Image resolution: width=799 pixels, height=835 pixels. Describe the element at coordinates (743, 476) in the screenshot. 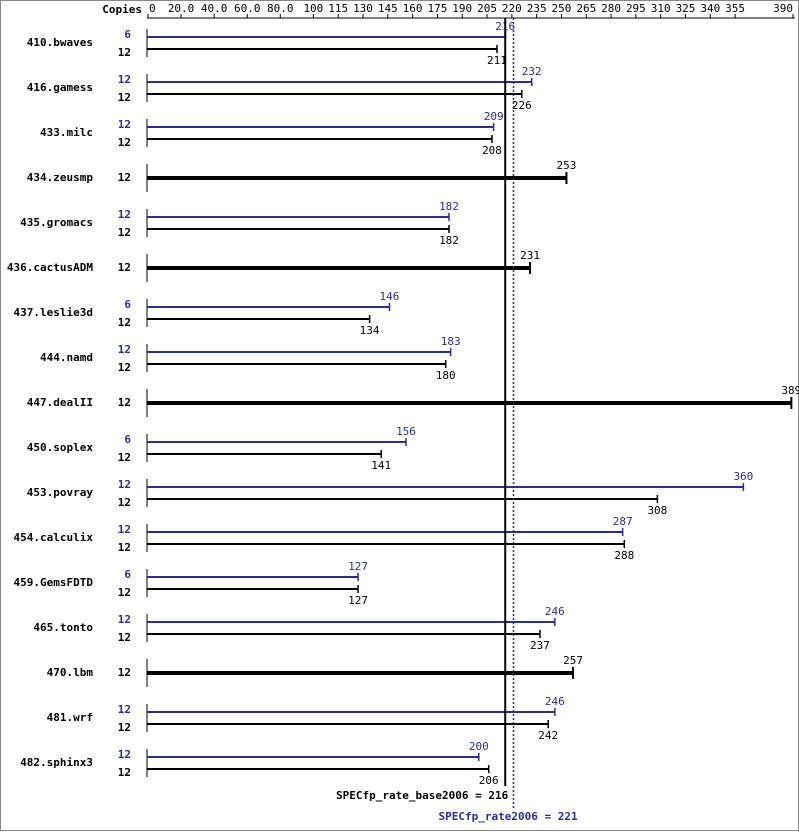

I see `value-label: 360` at that location.